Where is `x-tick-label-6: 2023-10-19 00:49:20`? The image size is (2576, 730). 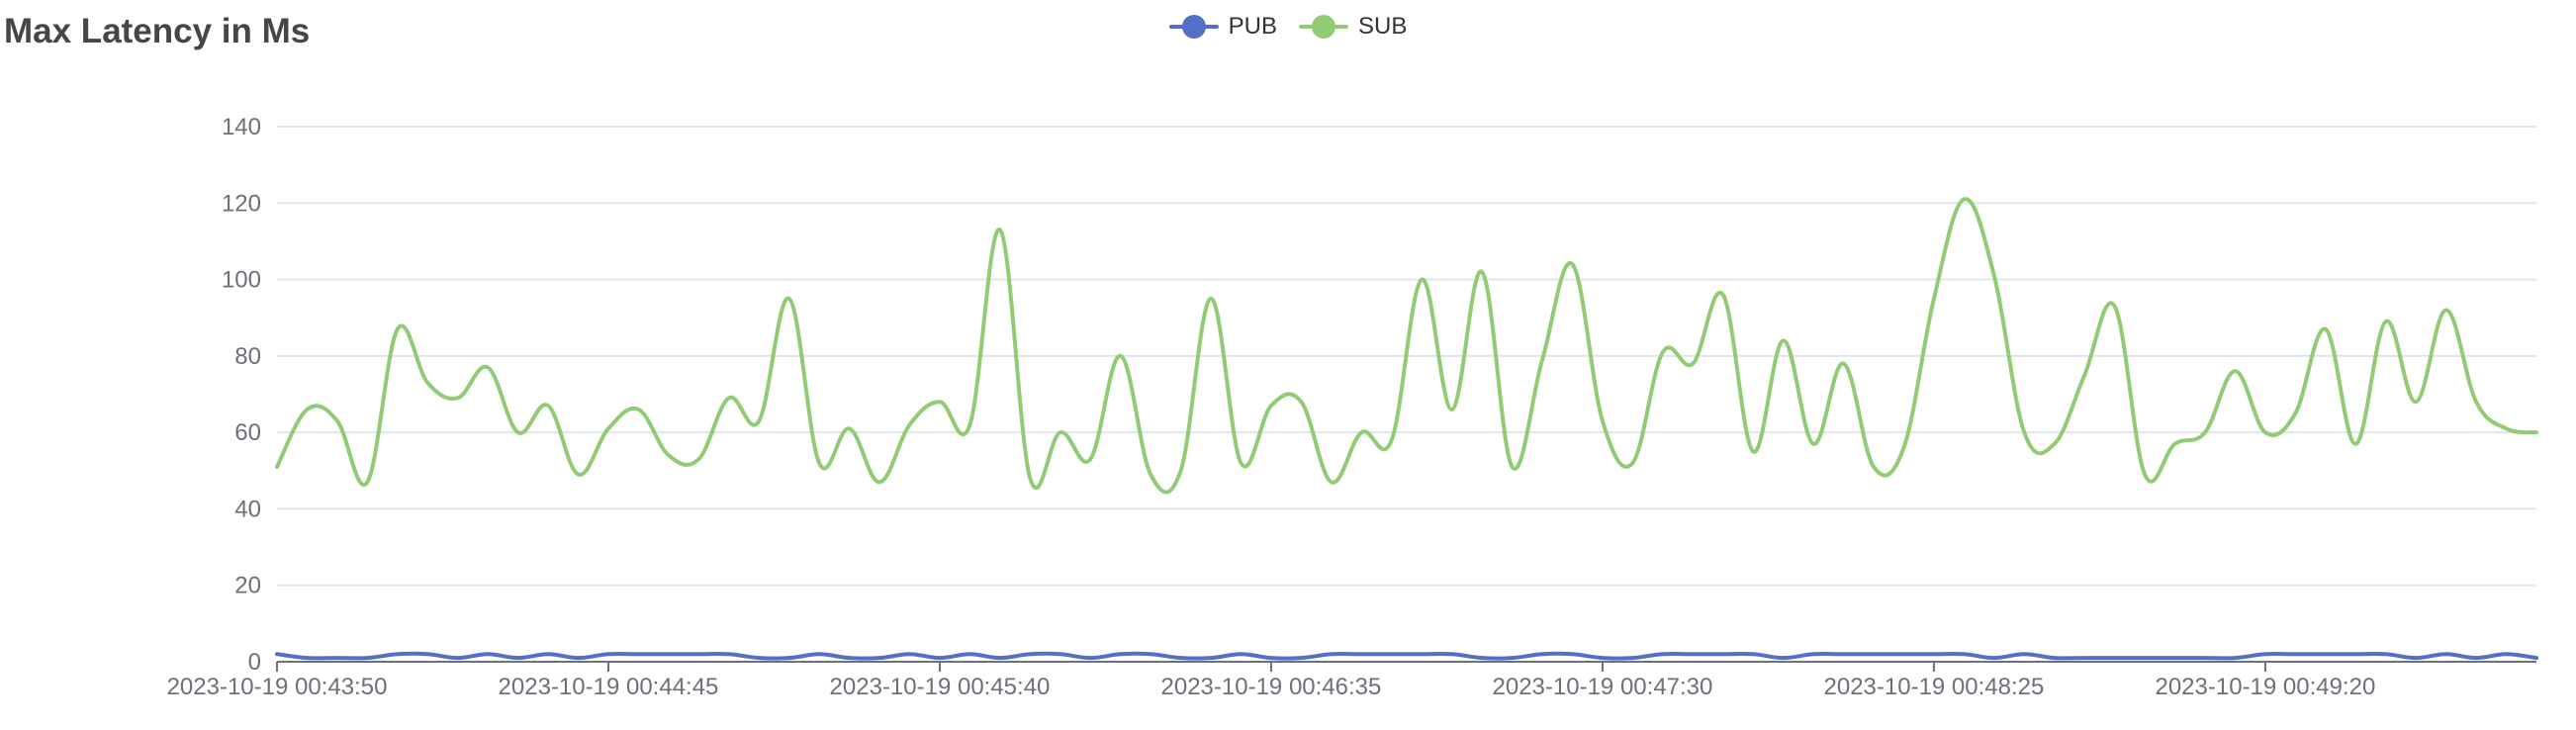
x-tick-label-6: 2023-10-19 00:49:20 is located at coordinates (2265, 687).